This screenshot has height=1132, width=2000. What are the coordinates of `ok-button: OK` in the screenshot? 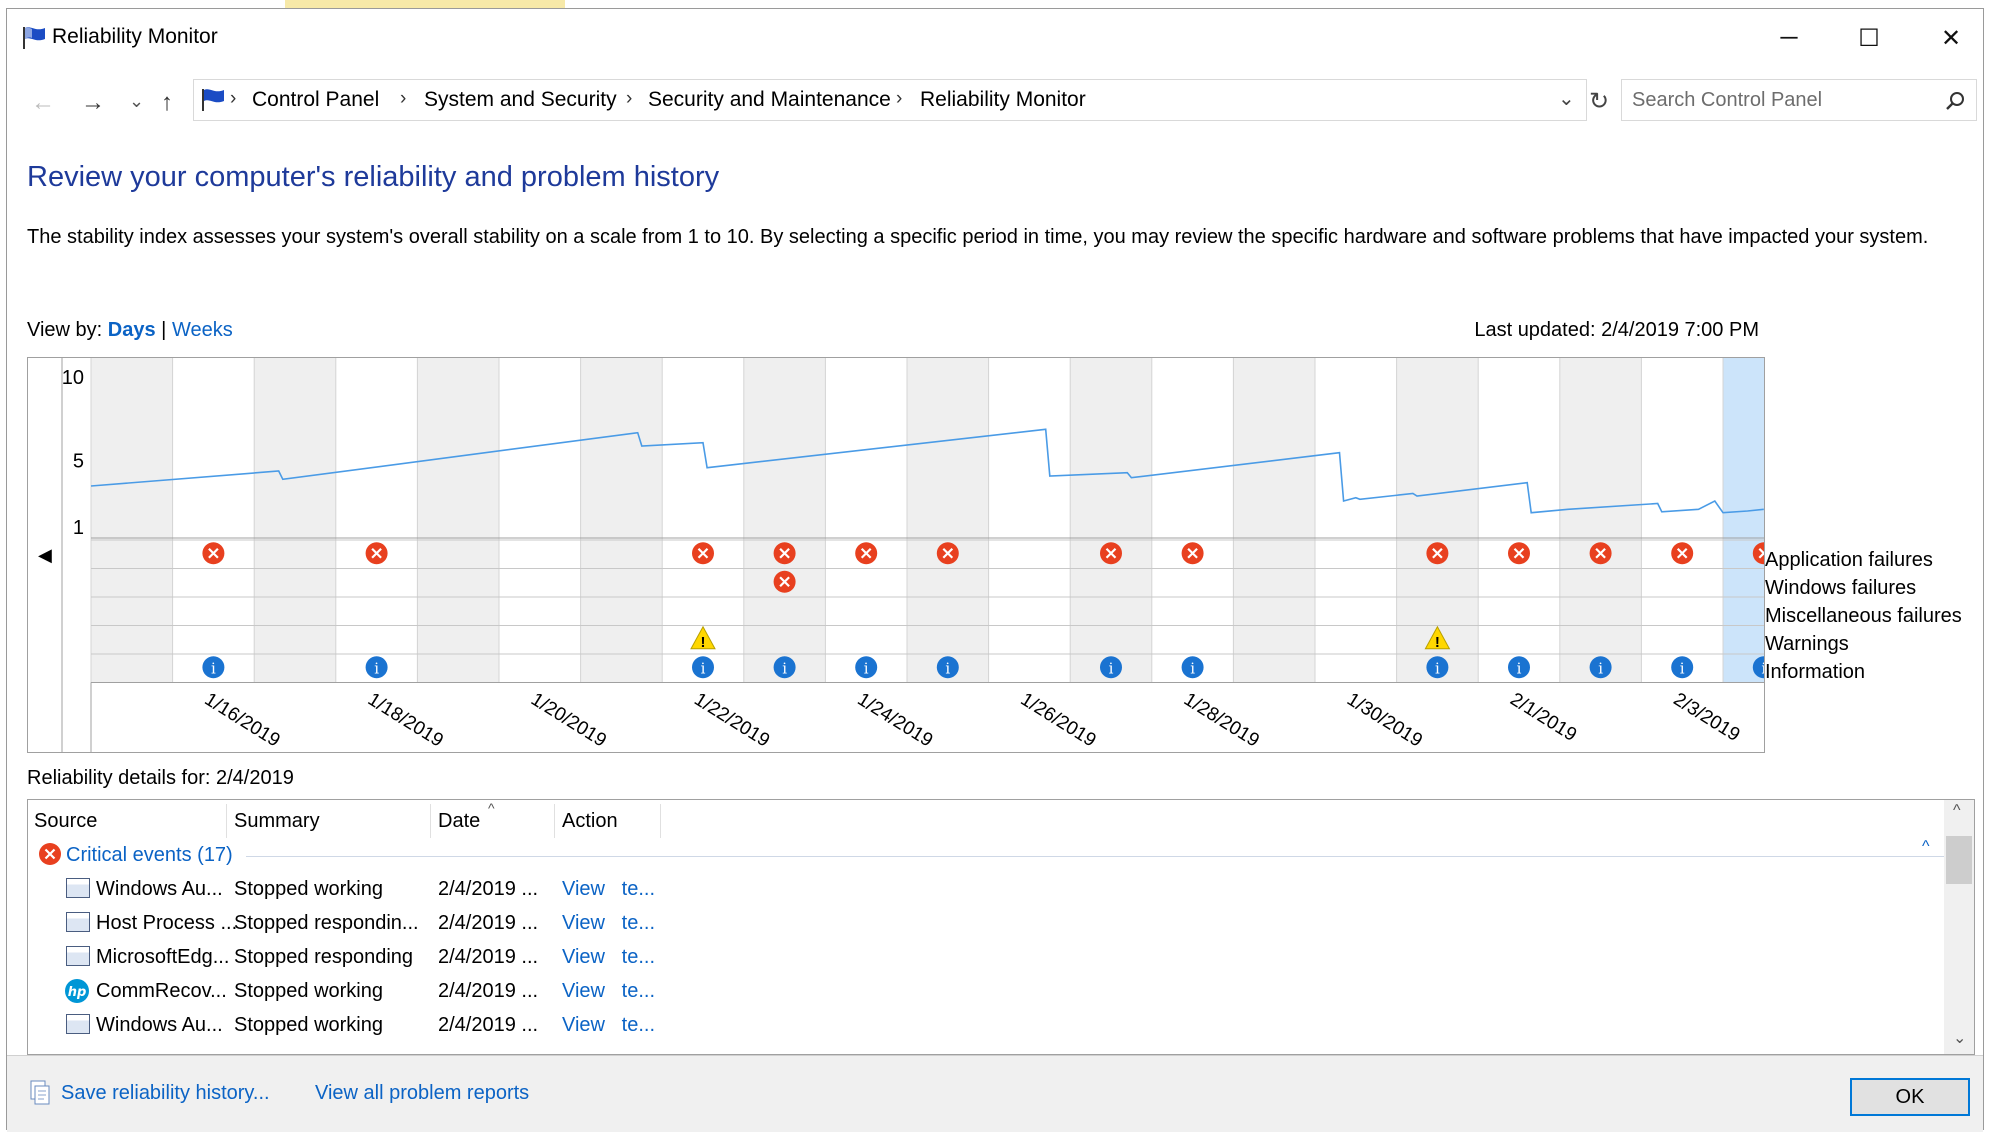 It's located at (1910, 1097).